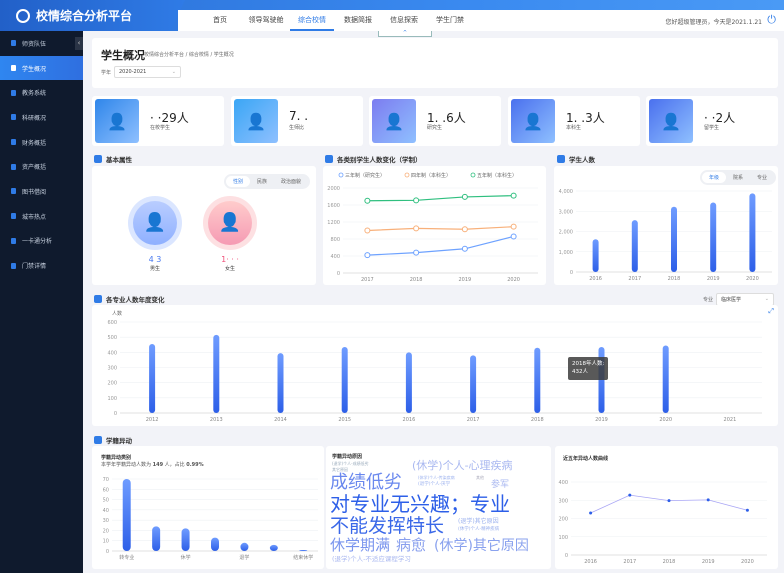  Describe the element at coordinates (112, 338) in the screenshot. I see `y-tick-label: 500` at that location.